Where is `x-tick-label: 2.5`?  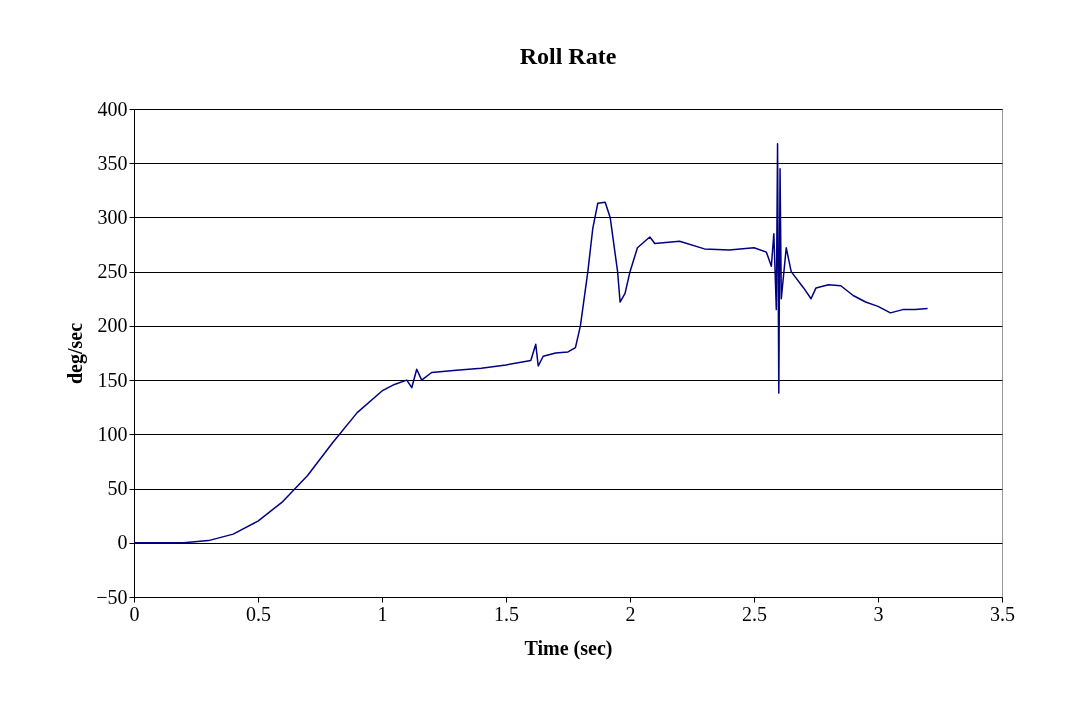 x-tick-label: 2.5 is located at coordinates (754, 613).